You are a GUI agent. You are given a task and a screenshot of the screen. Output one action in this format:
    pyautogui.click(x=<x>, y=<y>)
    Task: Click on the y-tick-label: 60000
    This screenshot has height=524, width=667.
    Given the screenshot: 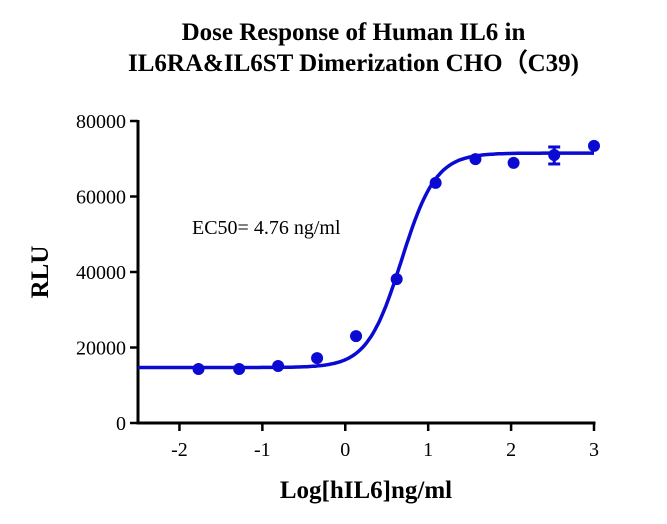 What is the action you would take?
    pyautogui.click(x=101, y=198)
    